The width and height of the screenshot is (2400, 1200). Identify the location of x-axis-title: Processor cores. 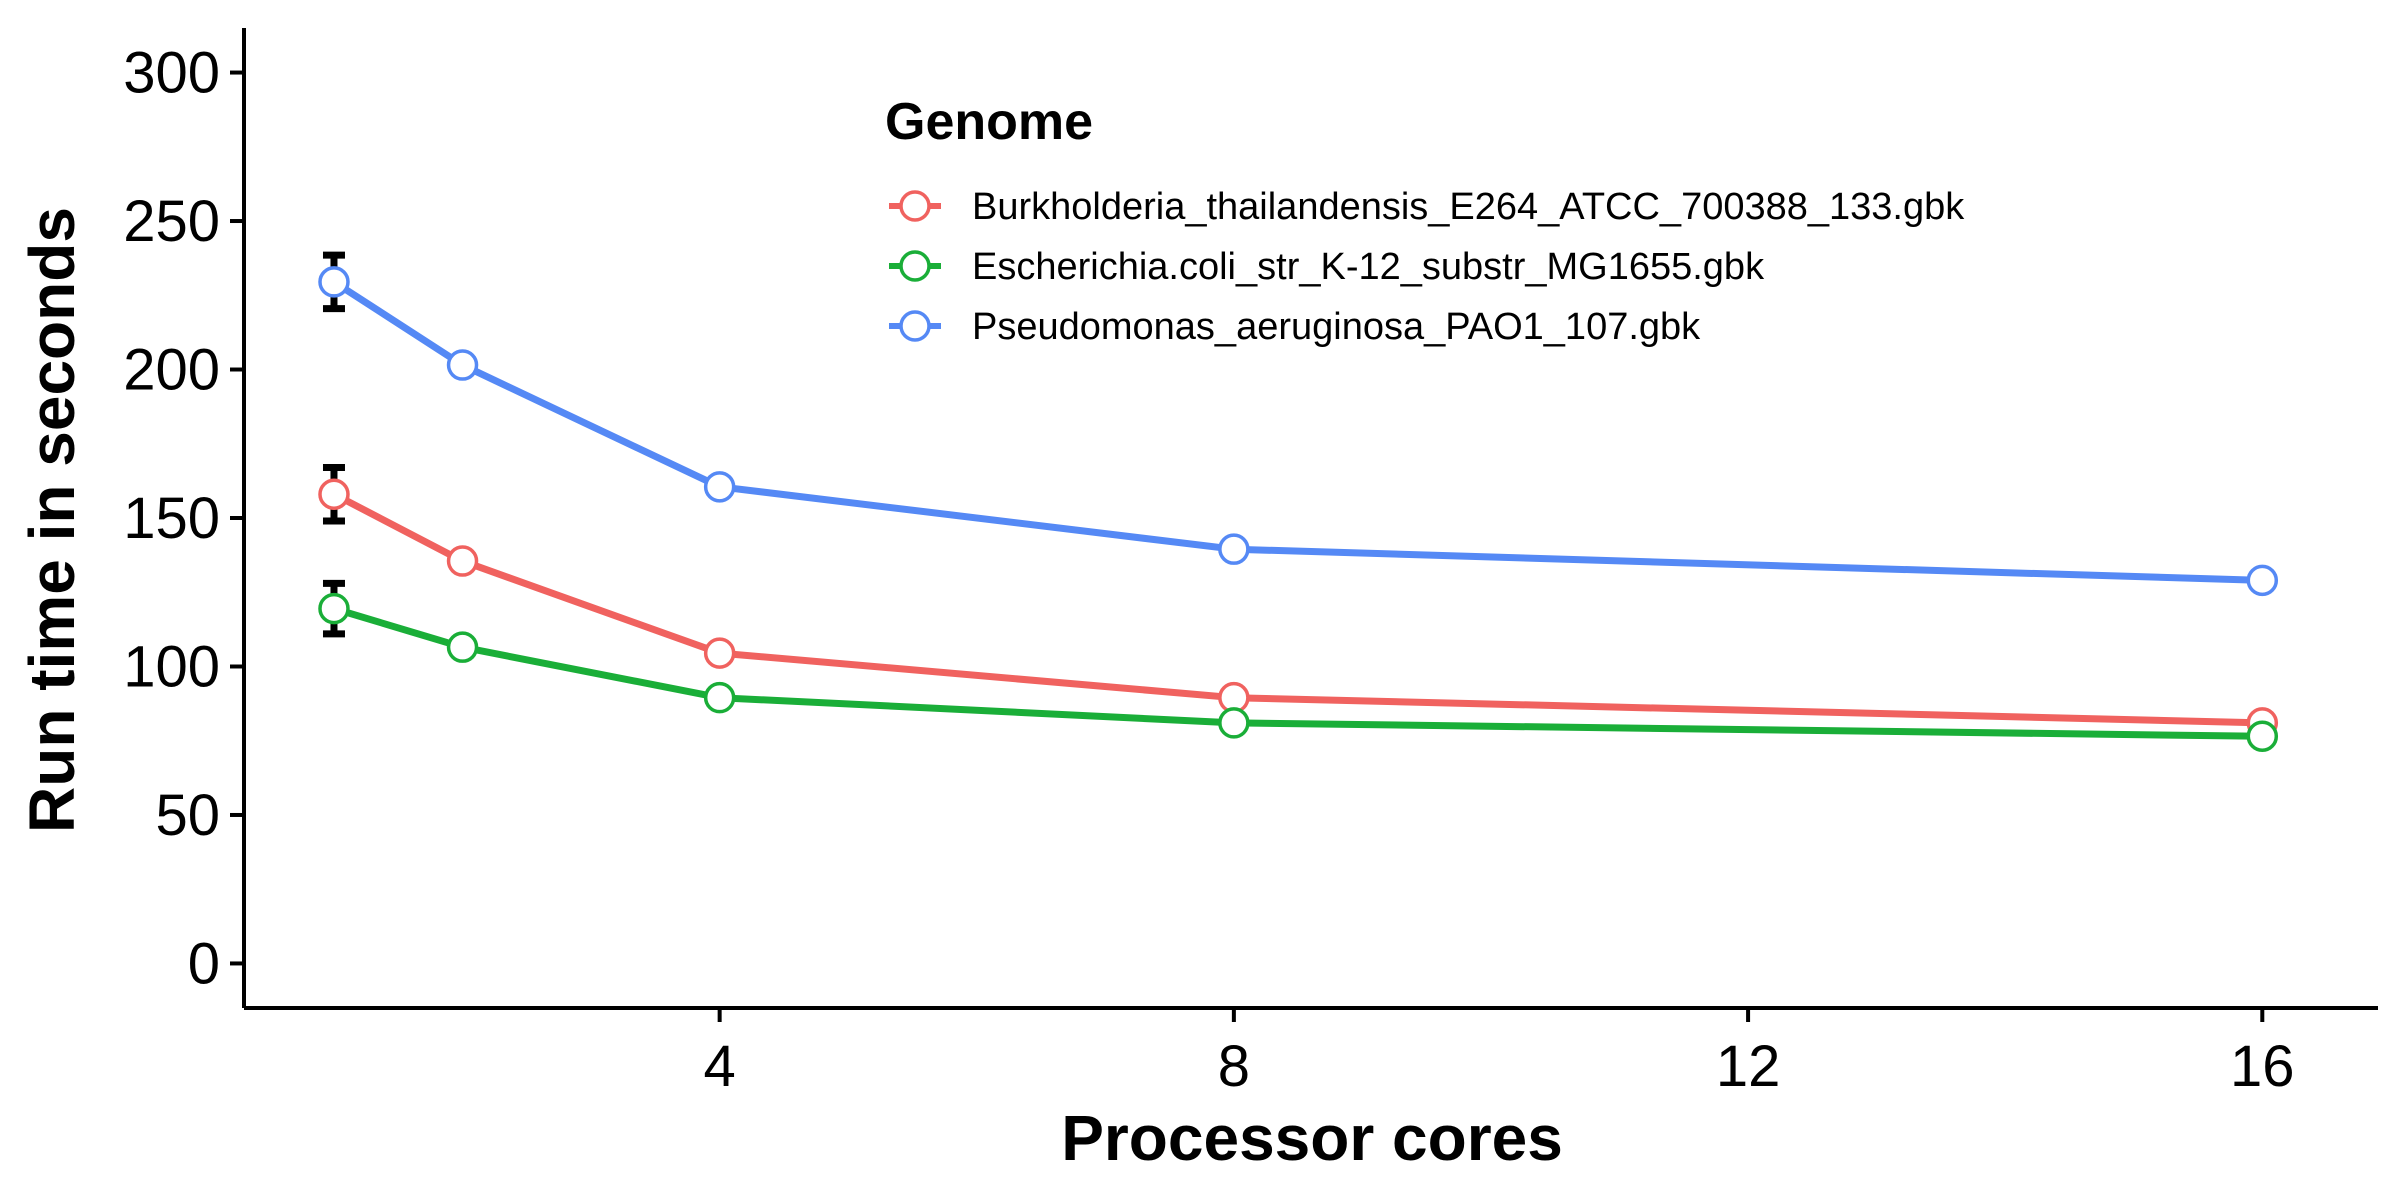
(1312, 1138).